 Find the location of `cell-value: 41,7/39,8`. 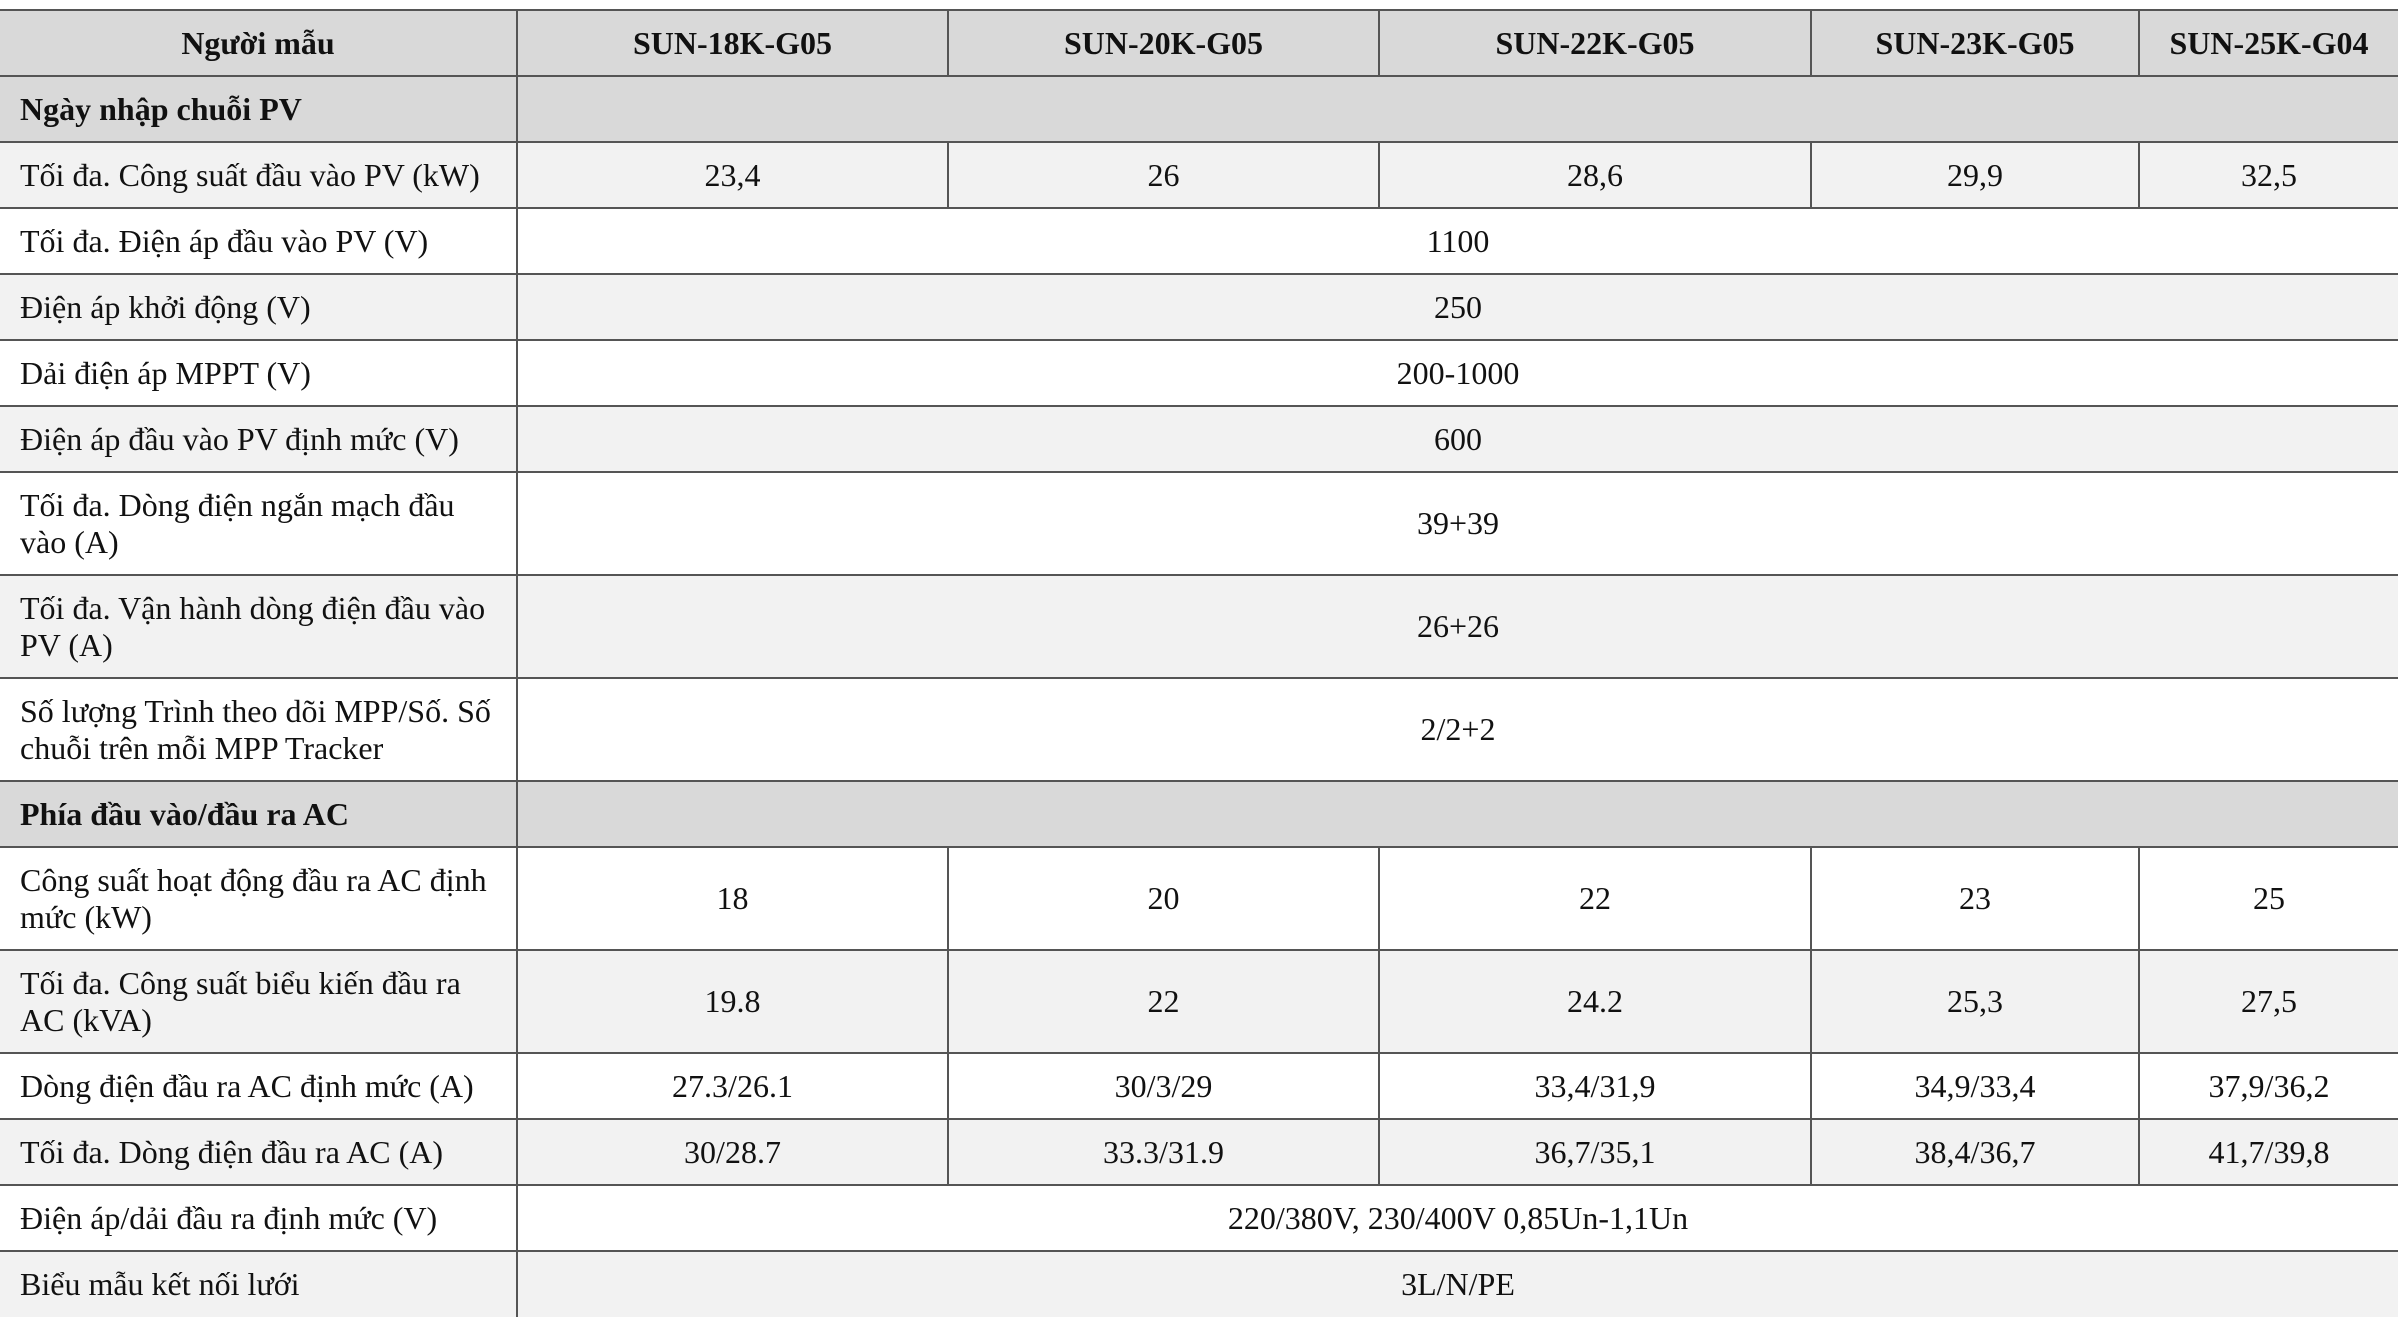

cell-value: 41,7/39,8 is located at coordinates (2268, 1152).